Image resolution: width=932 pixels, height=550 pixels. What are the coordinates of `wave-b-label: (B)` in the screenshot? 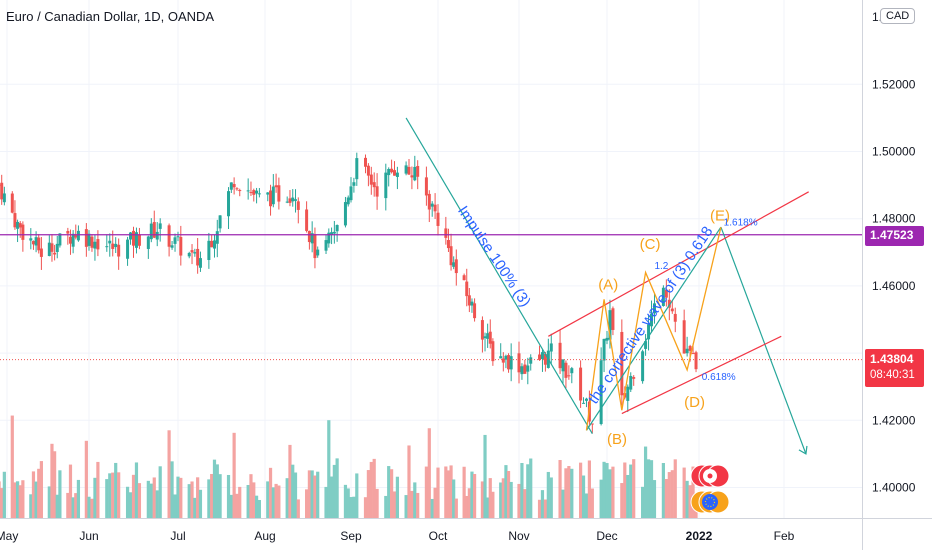 It's located at (617, 439).